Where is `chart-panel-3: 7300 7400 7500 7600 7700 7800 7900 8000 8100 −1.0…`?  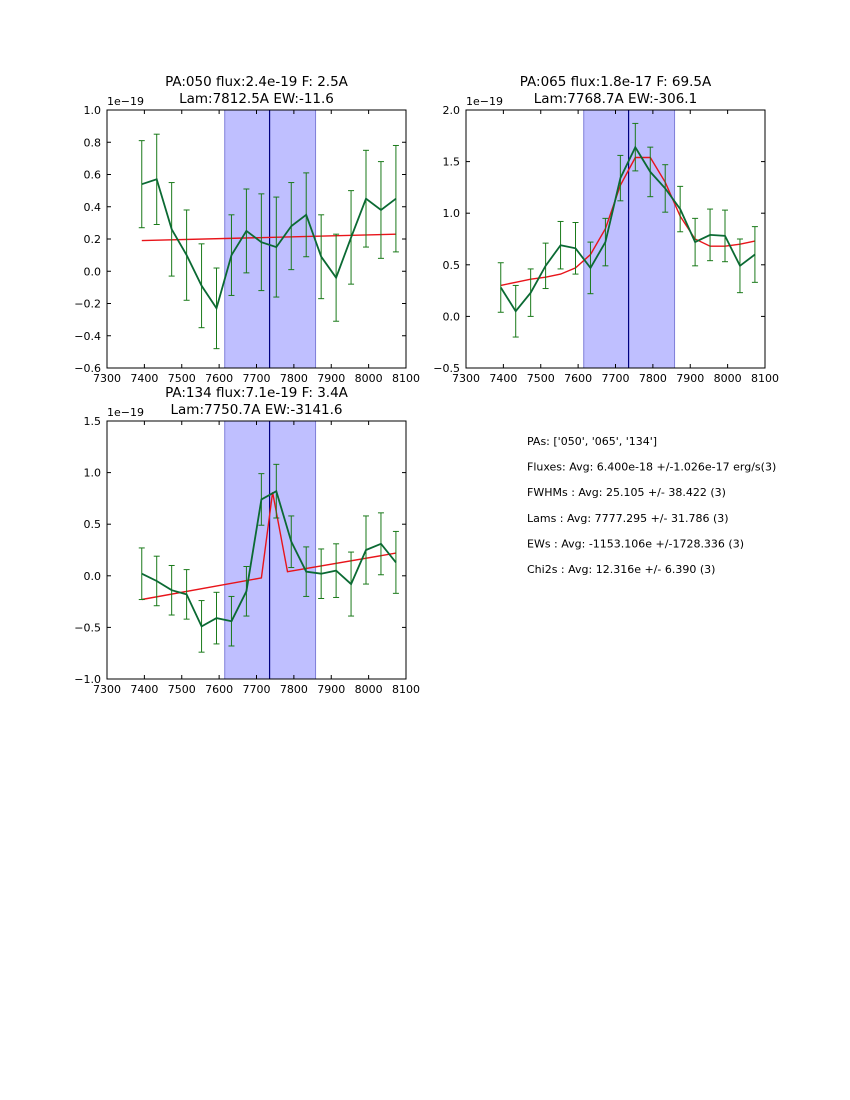
chart-panel-3: 7300 7400 7500 7600 7700 7800 7900 8000 8100 −1.0… is located at coordinates (247, 540).